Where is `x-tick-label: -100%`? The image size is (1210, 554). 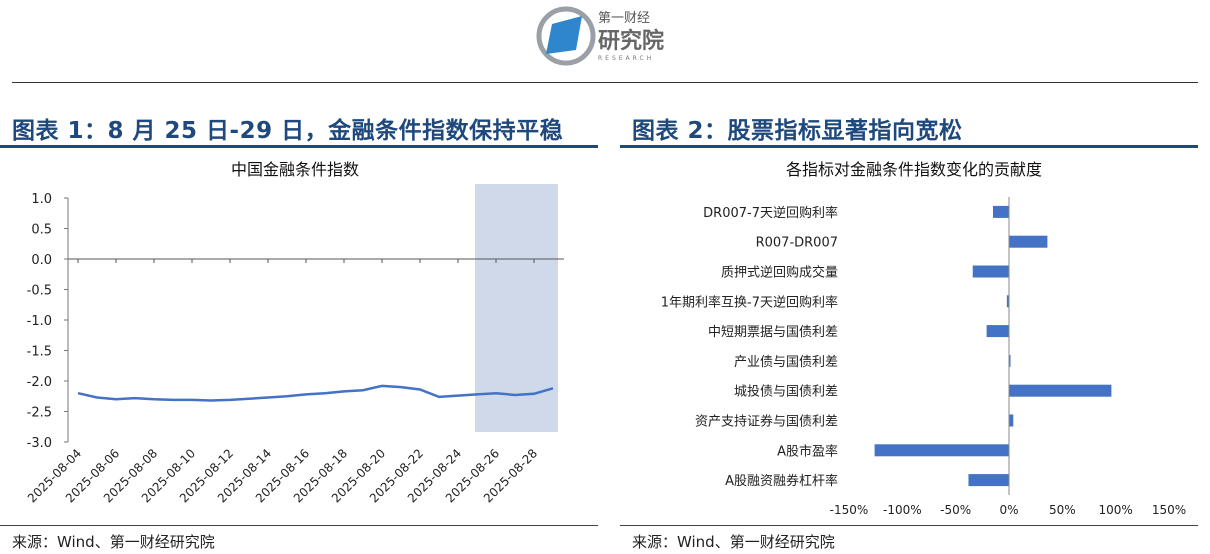
x-tick-label: -100% is located at coordinates (902, 510).